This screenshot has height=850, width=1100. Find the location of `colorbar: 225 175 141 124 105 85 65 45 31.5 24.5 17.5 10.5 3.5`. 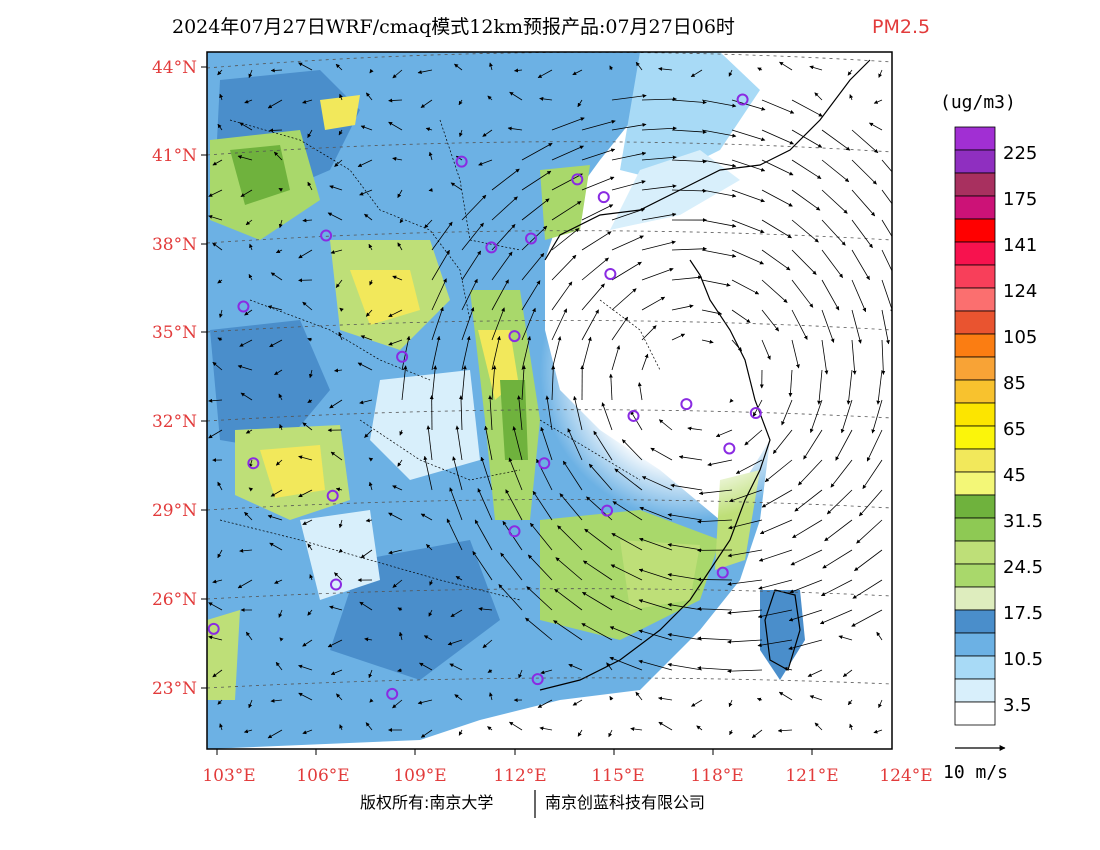

colorbar: 225 175 141 124 105 85 65 45 31.5 24.5 17.5 10.5 3.5 is located at coordinates (998, 426).